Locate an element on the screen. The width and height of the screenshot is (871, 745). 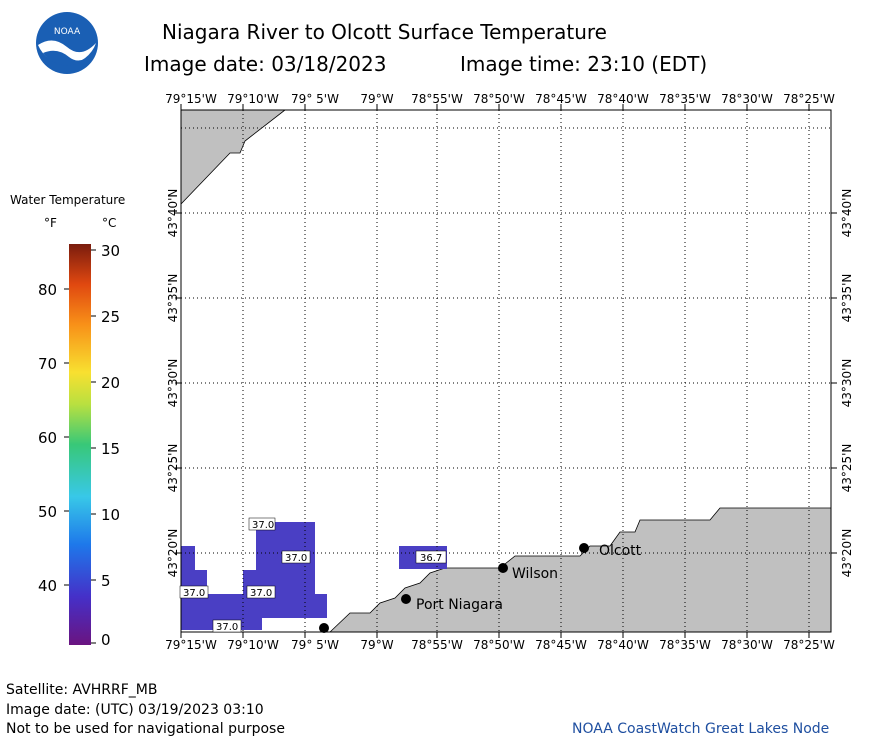
c-tick-10: 10 is located at coordinates (110, 515).